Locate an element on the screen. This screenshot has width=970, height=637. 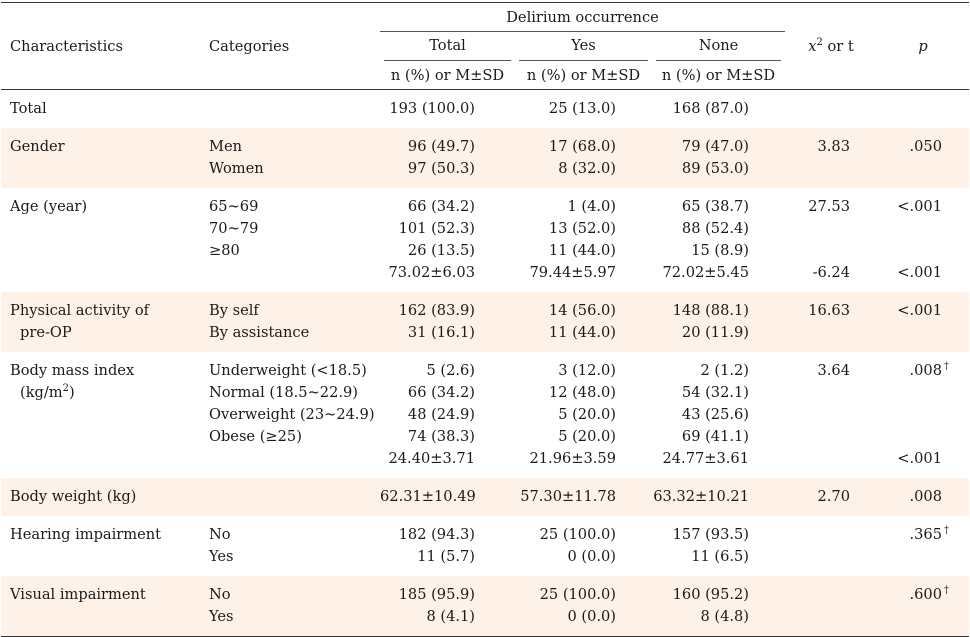
total-value-text: 48 (24.9) is located at coordinates (441, 414).